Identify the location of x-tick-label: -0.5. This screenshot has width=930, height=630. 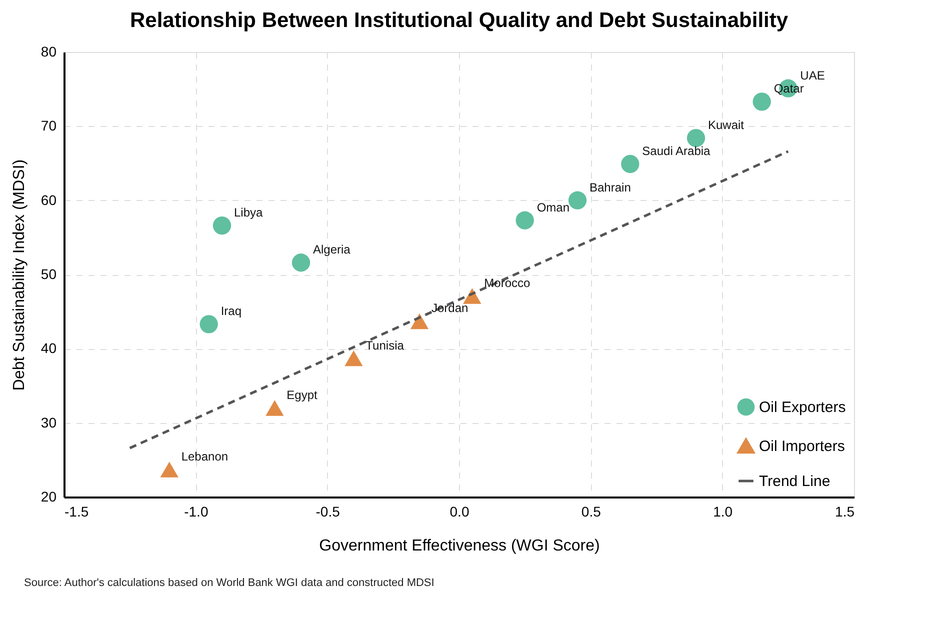
(328, 512).